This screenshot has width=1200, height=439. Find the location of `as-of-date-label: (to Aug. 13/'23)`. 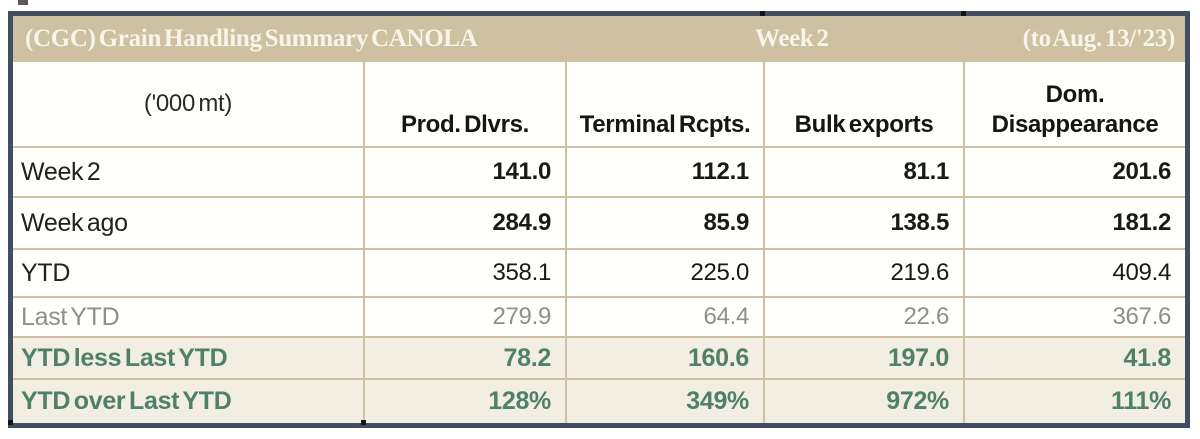

as-of-date-label: (to Aug. 13/'23) is located at coordinates (1099, 38).